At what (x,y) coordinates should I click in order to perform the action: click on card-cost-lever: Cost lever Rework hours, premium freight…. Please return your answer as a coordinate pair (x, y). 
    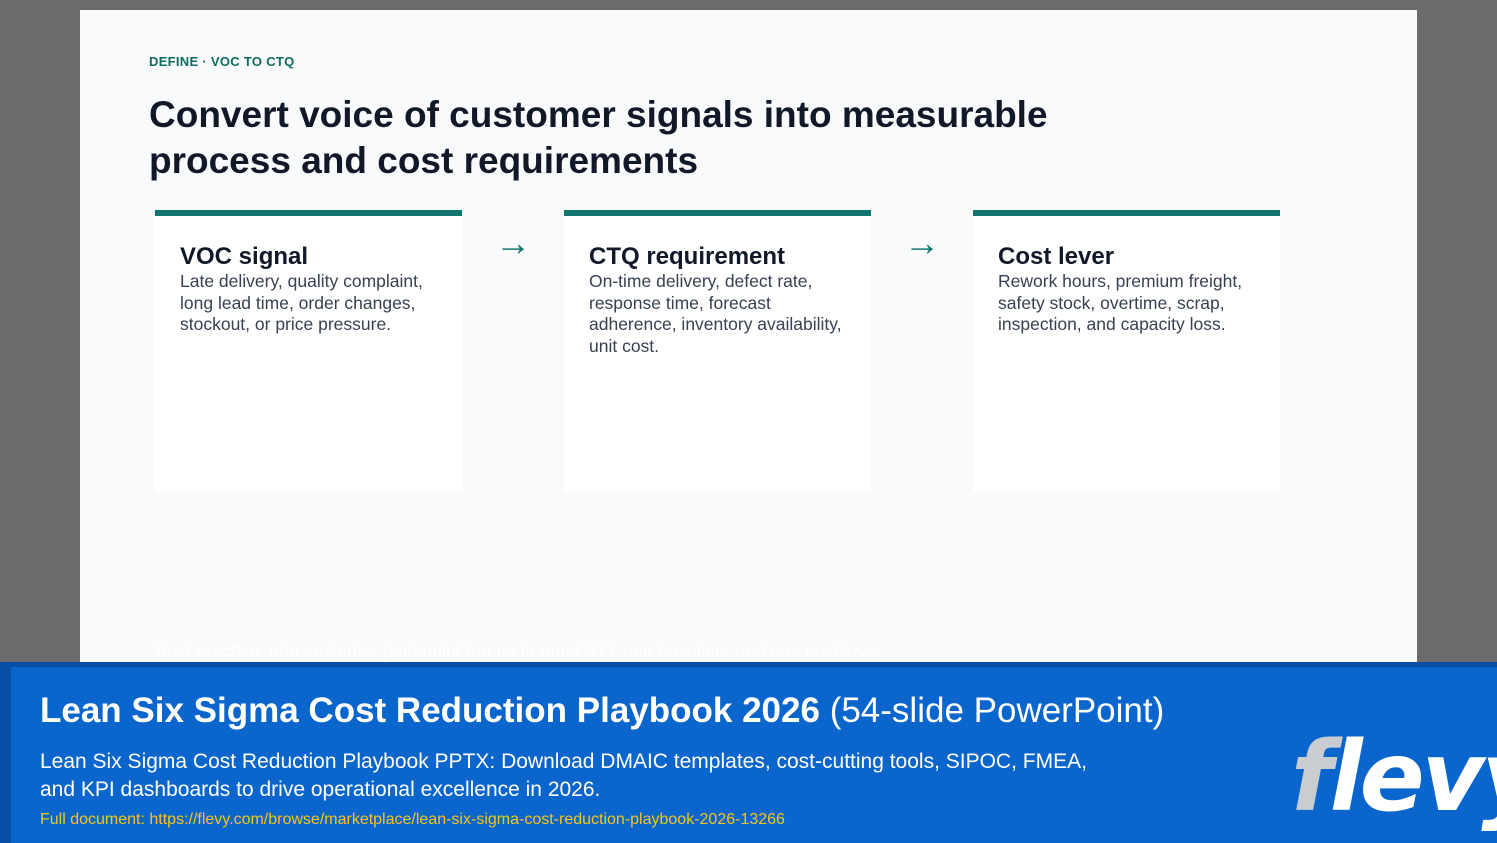
    Looking at the image, I should click on (1126, 350).